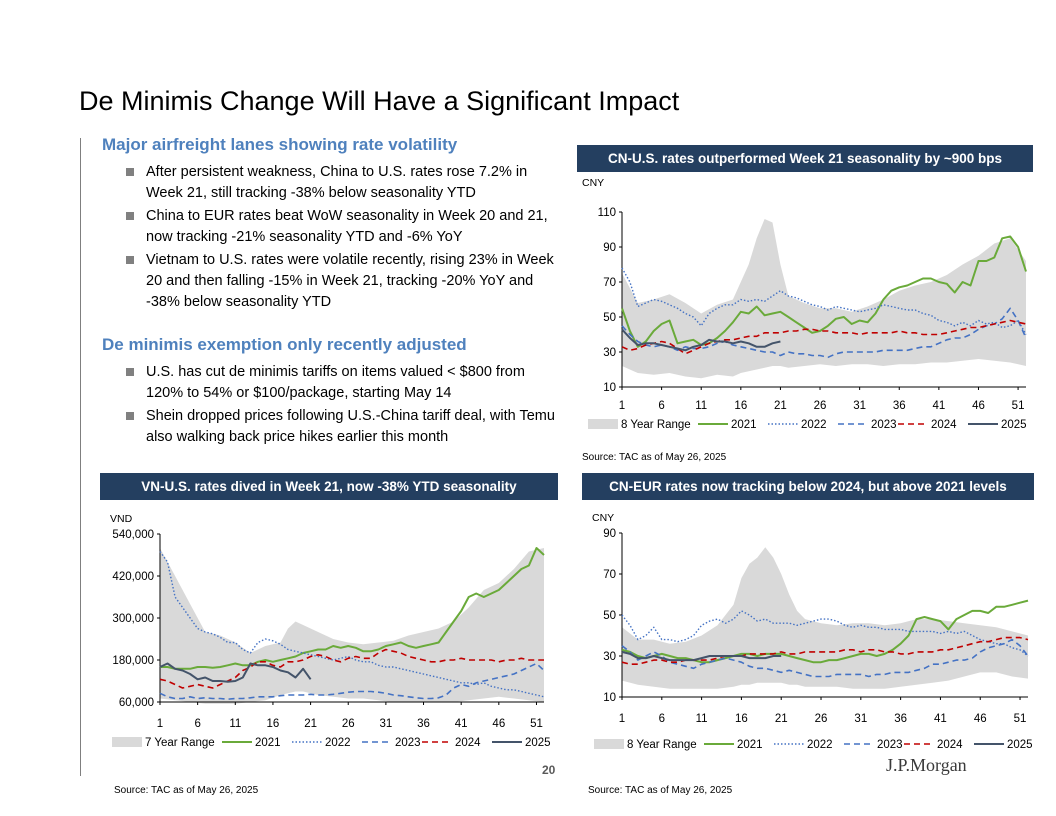  I want to click on x-tick-label: 46, so click(980, 719).